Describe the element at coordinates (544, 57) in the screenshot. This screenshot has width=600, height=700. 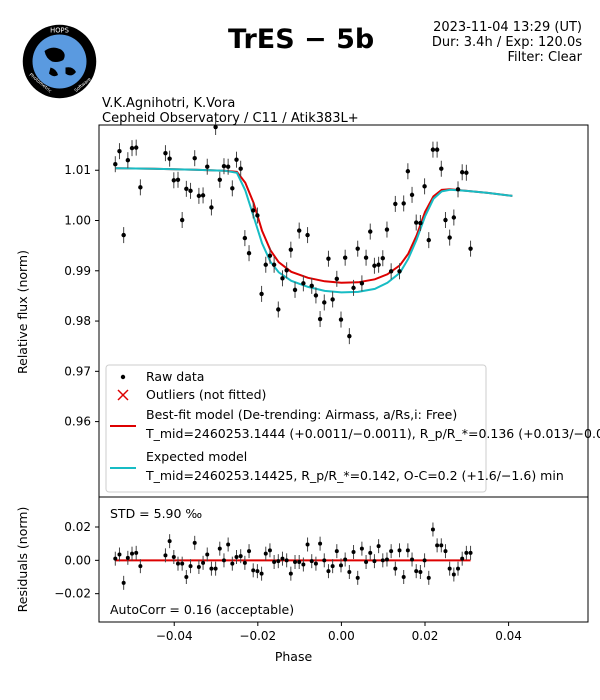
I see `filter-label: Filter: Clear` at that location.